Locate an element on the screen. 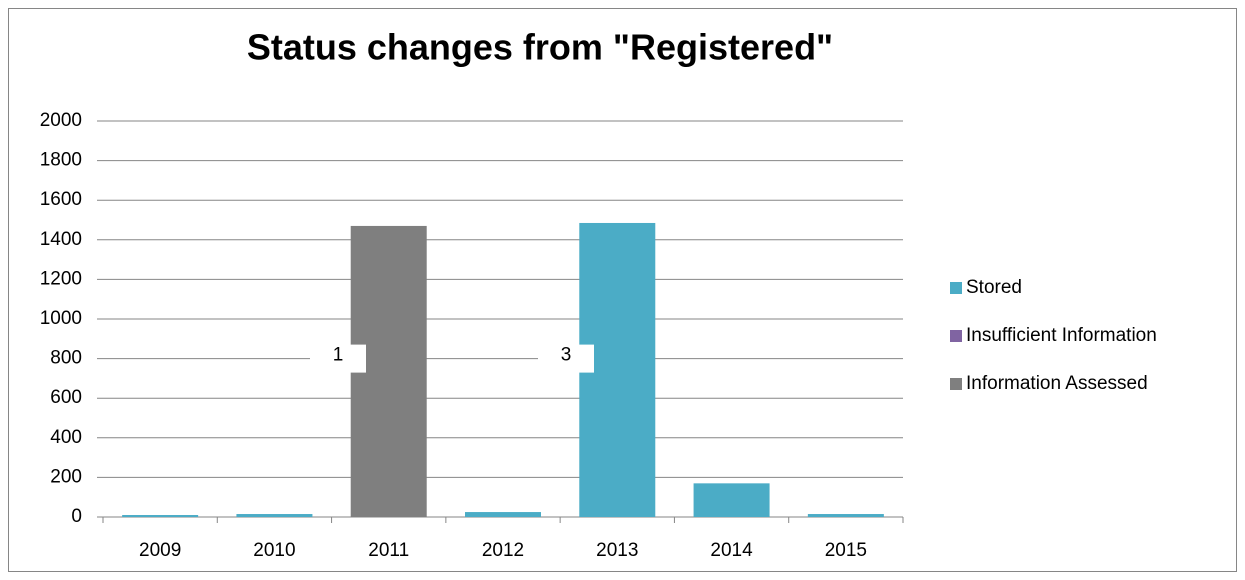 Image resolution: width=1245 pixels, height=580 pixels. y-tick-label: 1200 is located at coordinates (61, 278).